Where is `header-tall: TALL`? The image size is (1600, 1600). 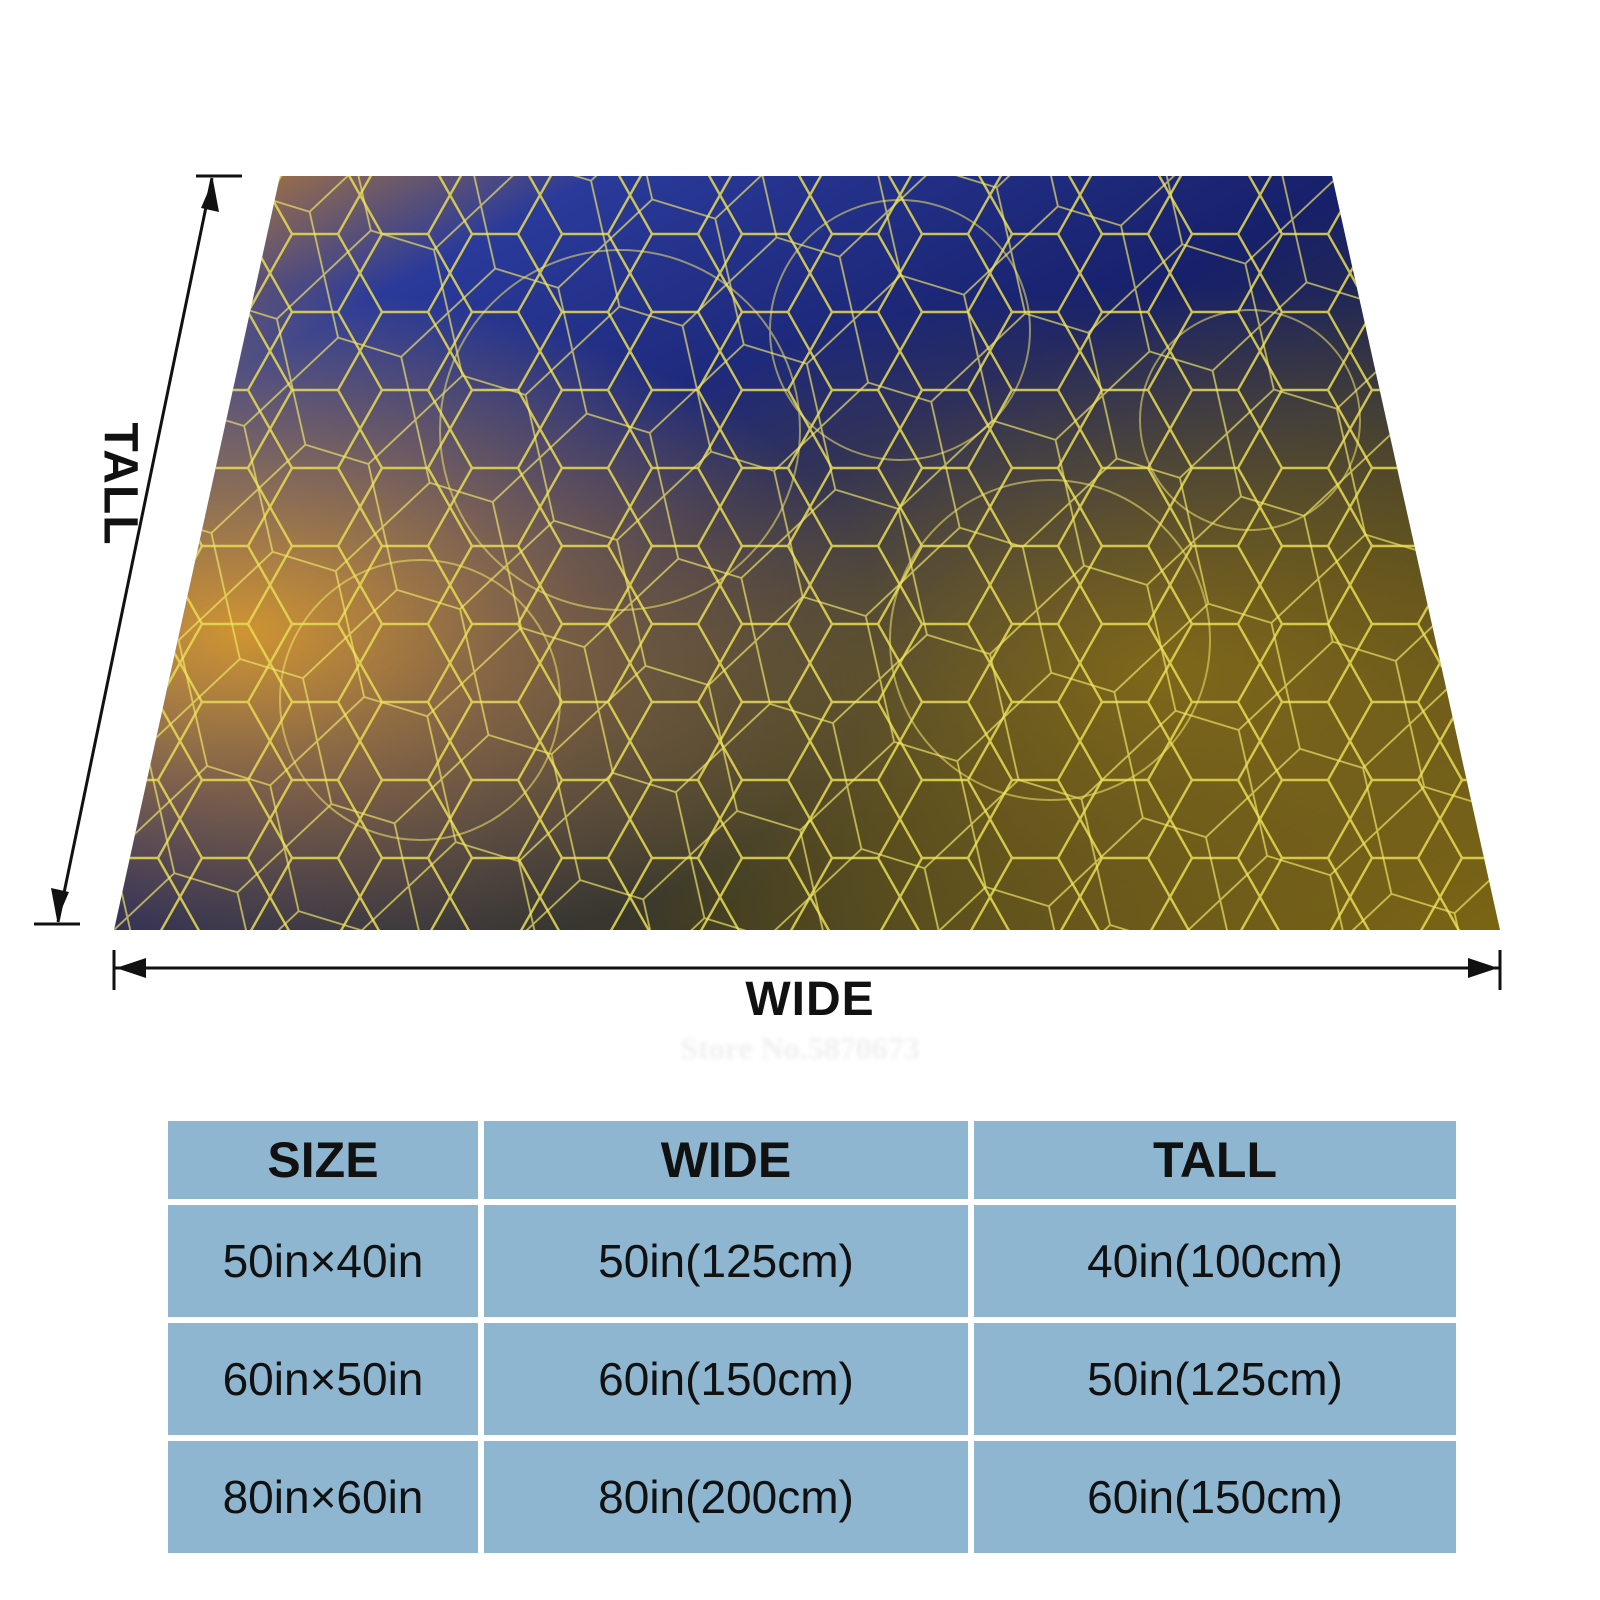
header-tall: TALL is located at coordinates (1215, 1160).